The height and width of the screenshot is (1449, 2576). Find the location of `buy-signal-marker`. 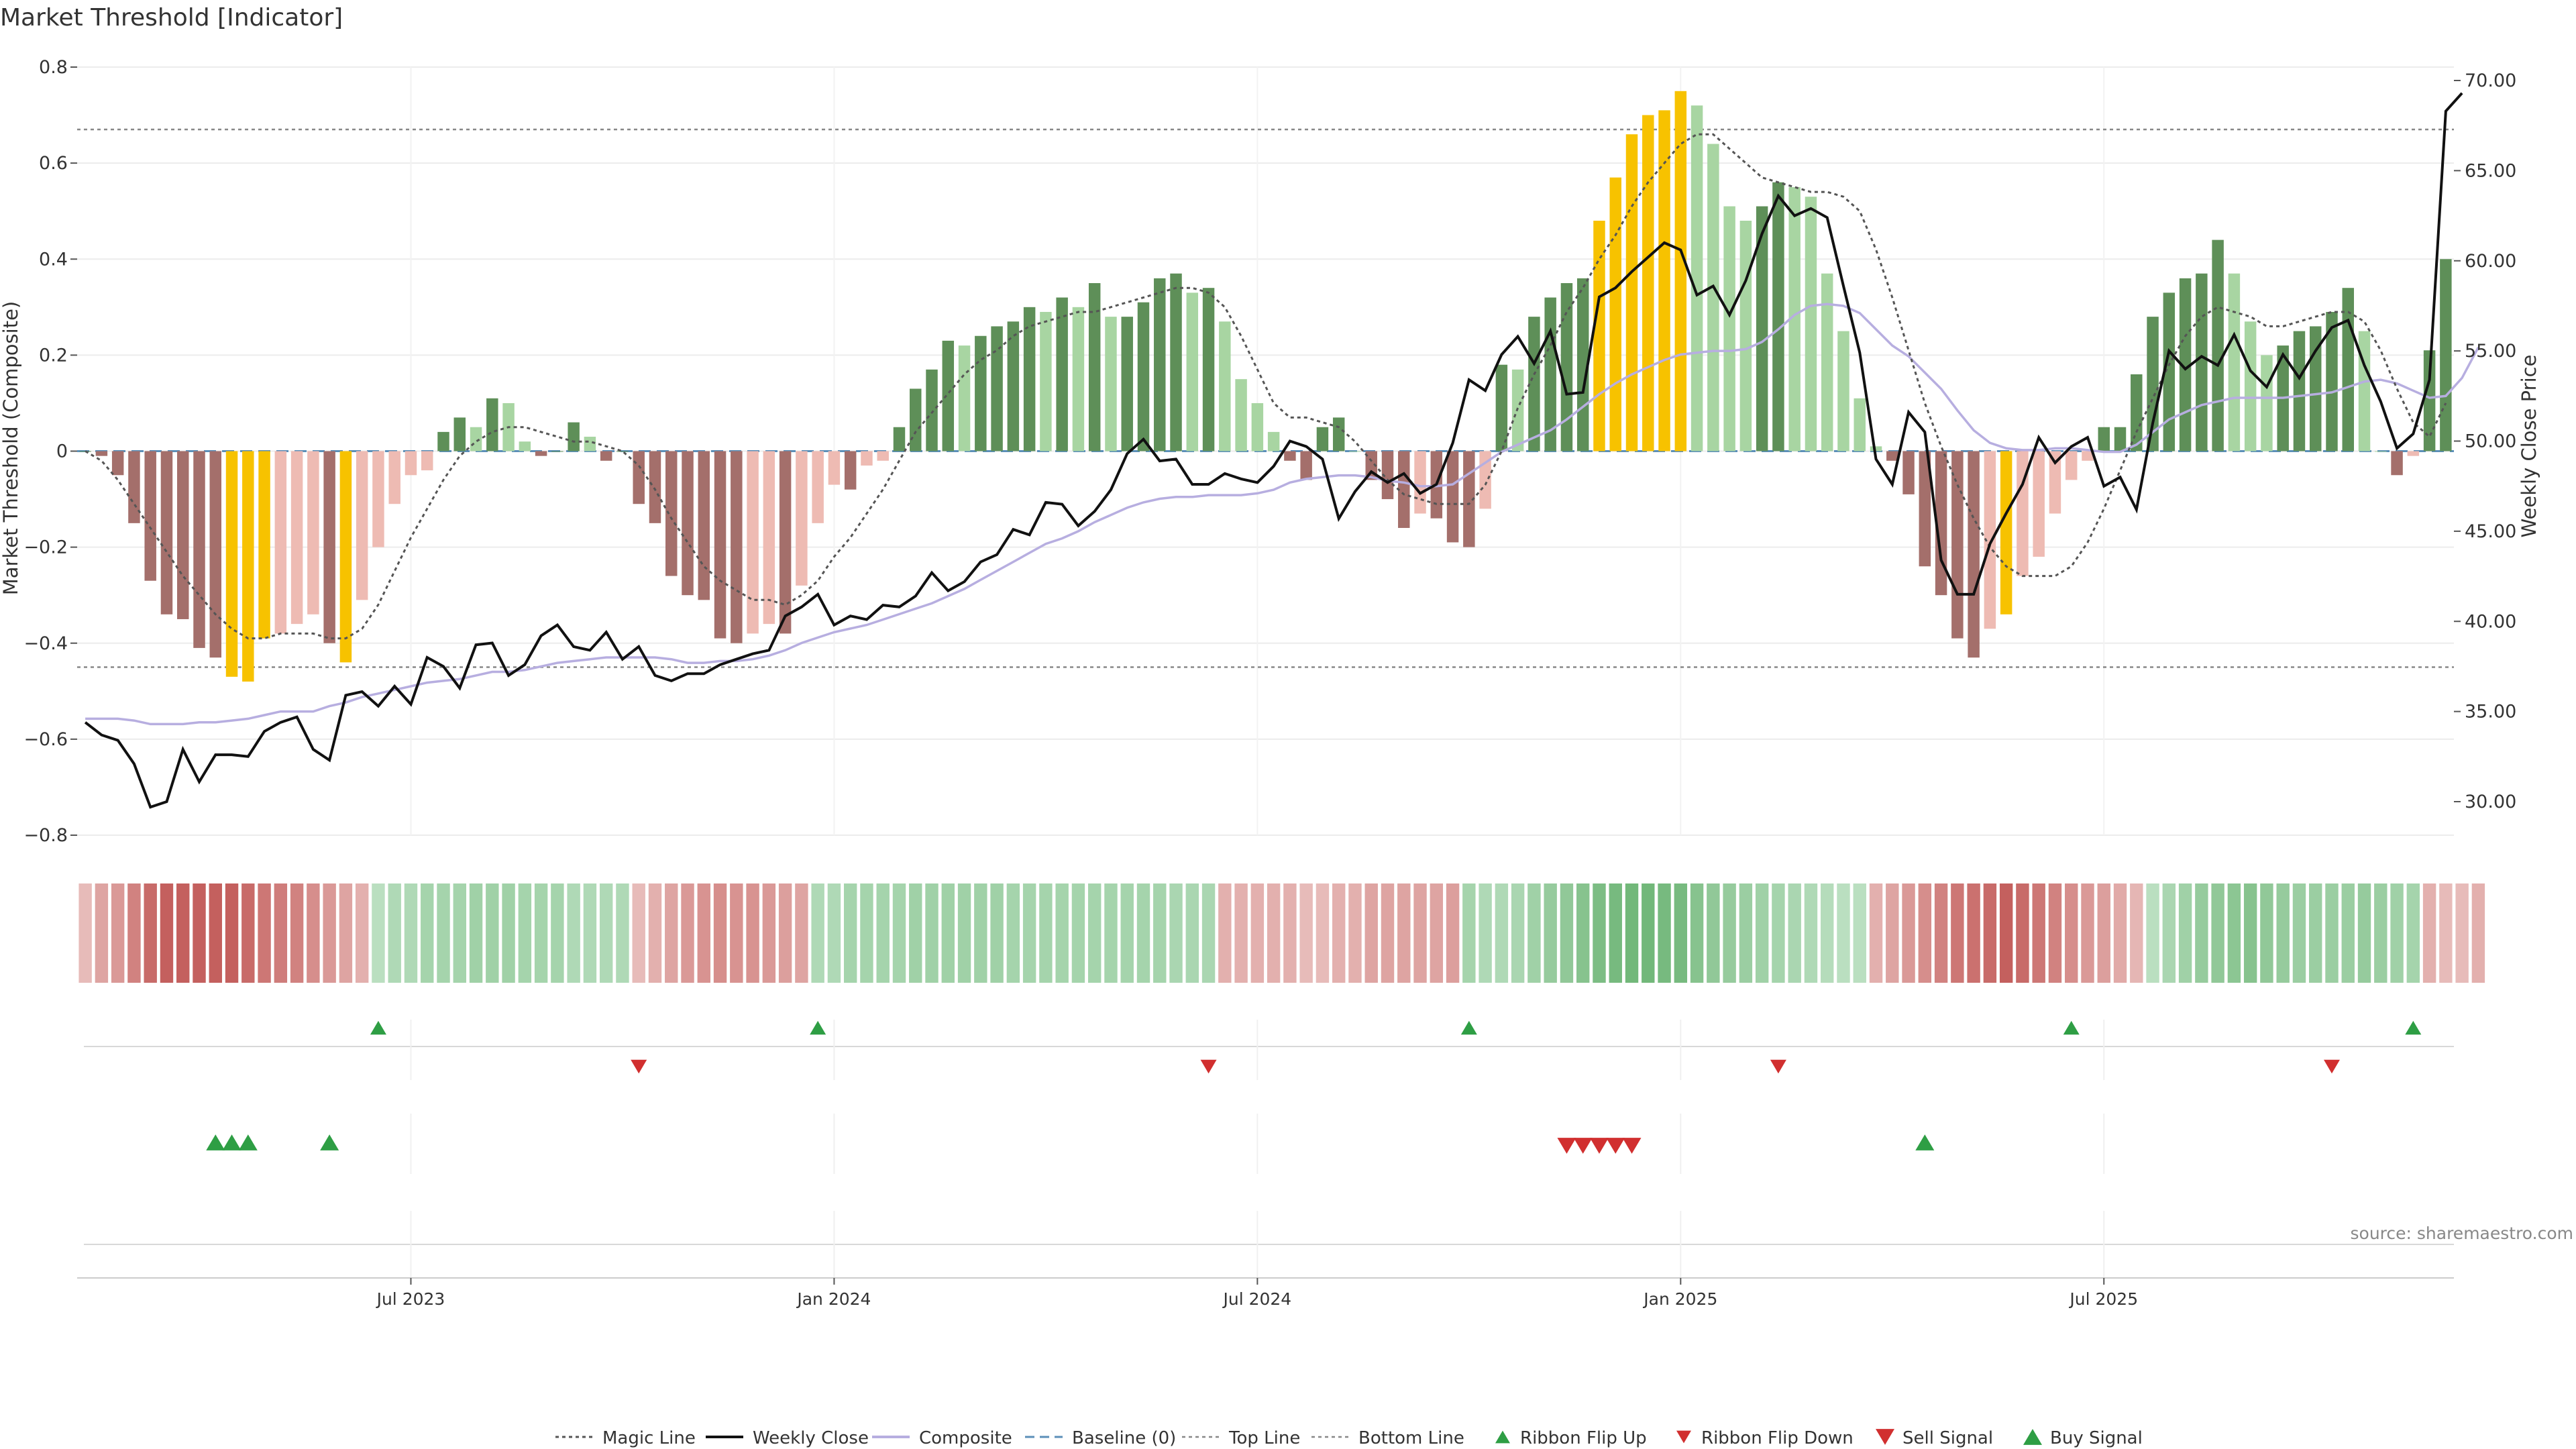

buy-signal-marker is located at coordinates (329, 1142).